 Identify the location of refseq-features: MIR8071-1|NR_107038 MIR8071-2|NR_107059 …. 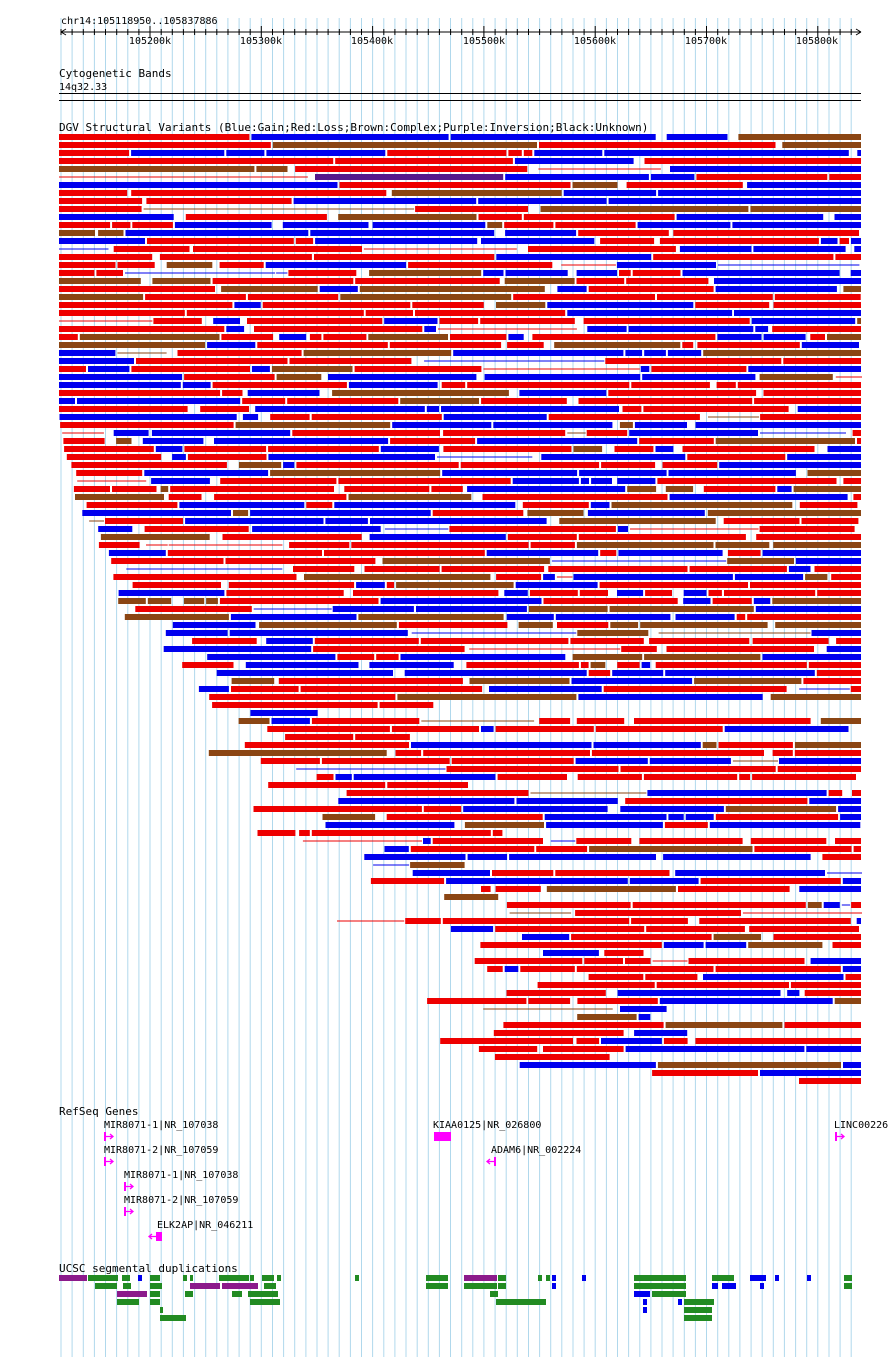
(496, 1180).